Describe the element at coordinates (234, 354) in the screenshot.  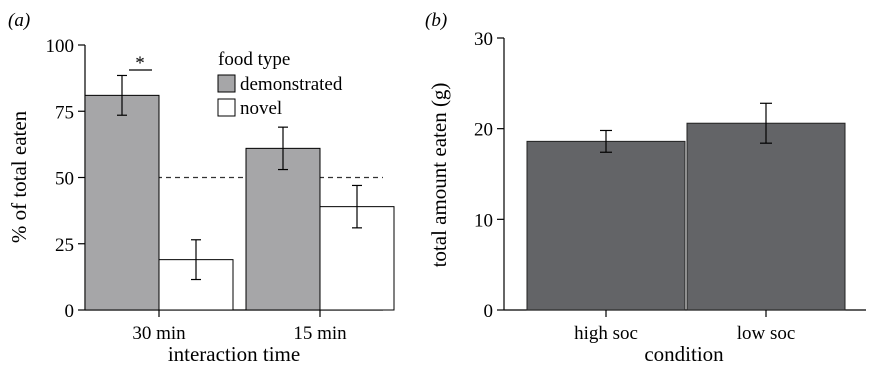
I see `panel-a-x-label: interaction time` at that location.